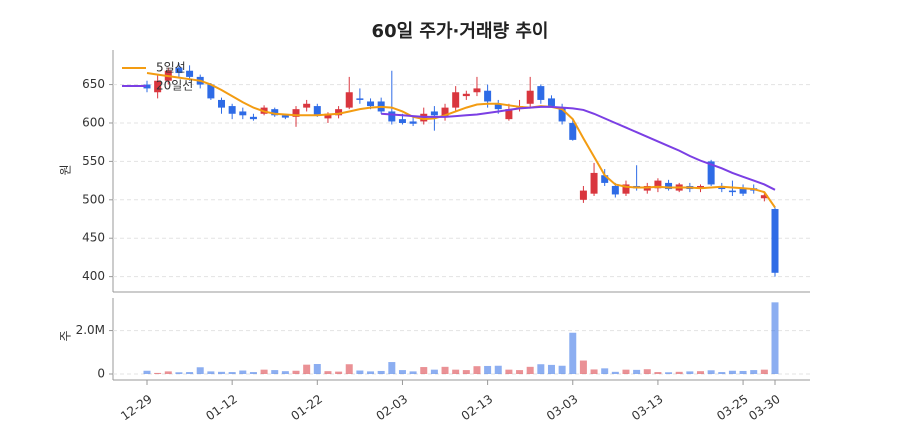  What do you see at coordinates (136, 406) in the screenshot?
I see `x-tick-label: 12-29` at bounding box center [136, 406].